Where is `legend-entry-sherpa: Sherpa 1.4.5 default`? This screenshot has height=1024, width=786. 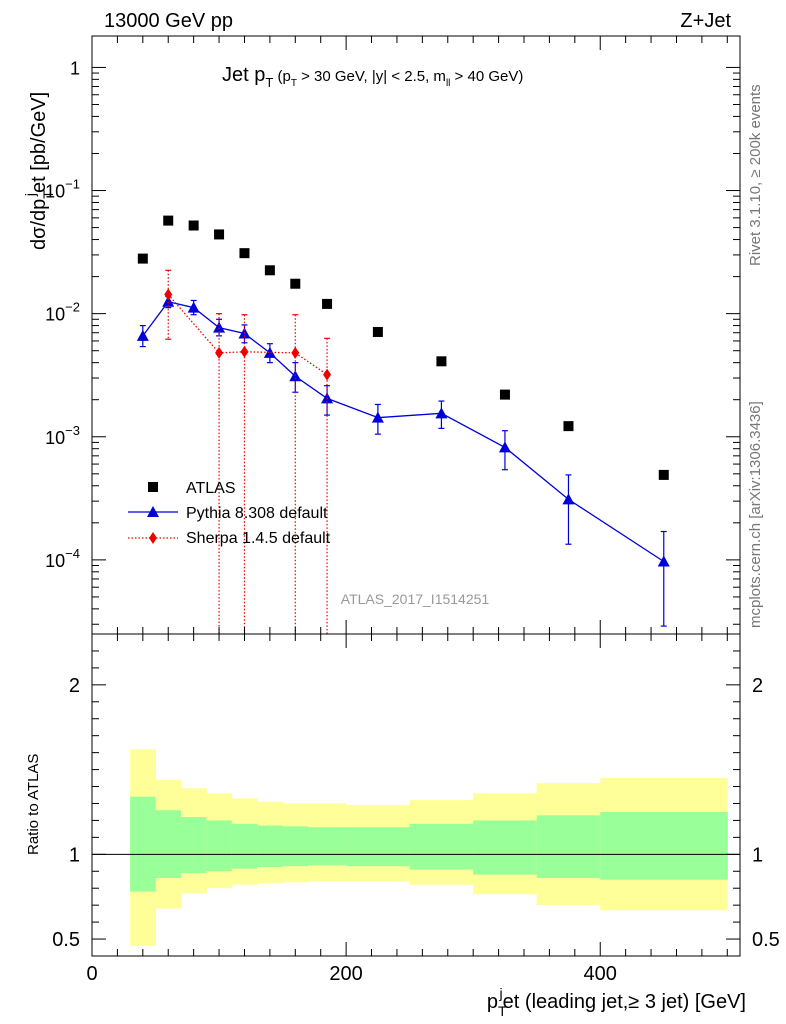
legend-entry-sherpa: Sherpa 1.4.5 default is located at coordinates (229, 538).